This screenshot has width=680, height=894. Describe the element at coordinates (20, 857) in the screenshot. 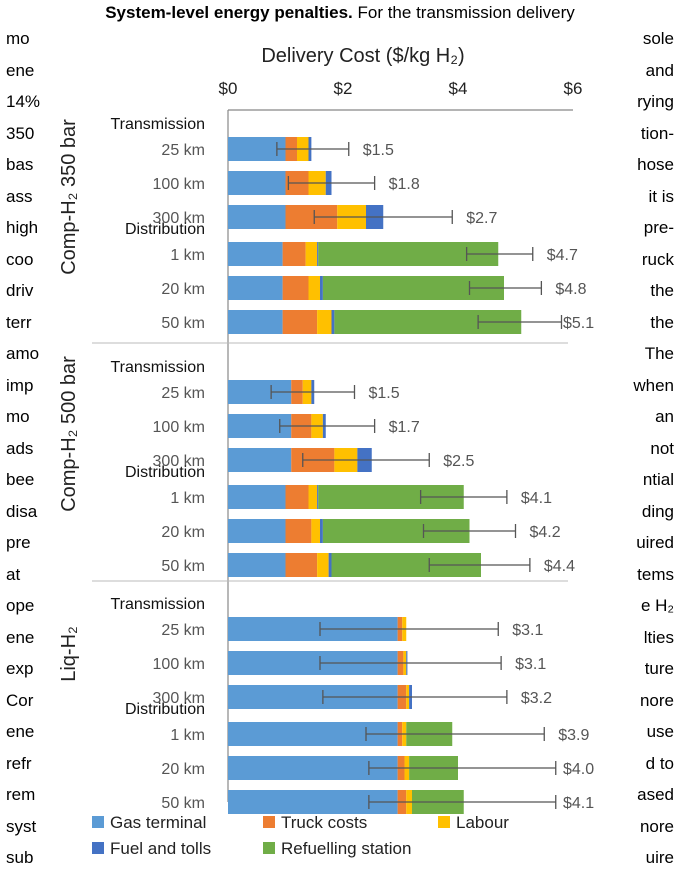

I see `paper-line-left: sub` at that location.